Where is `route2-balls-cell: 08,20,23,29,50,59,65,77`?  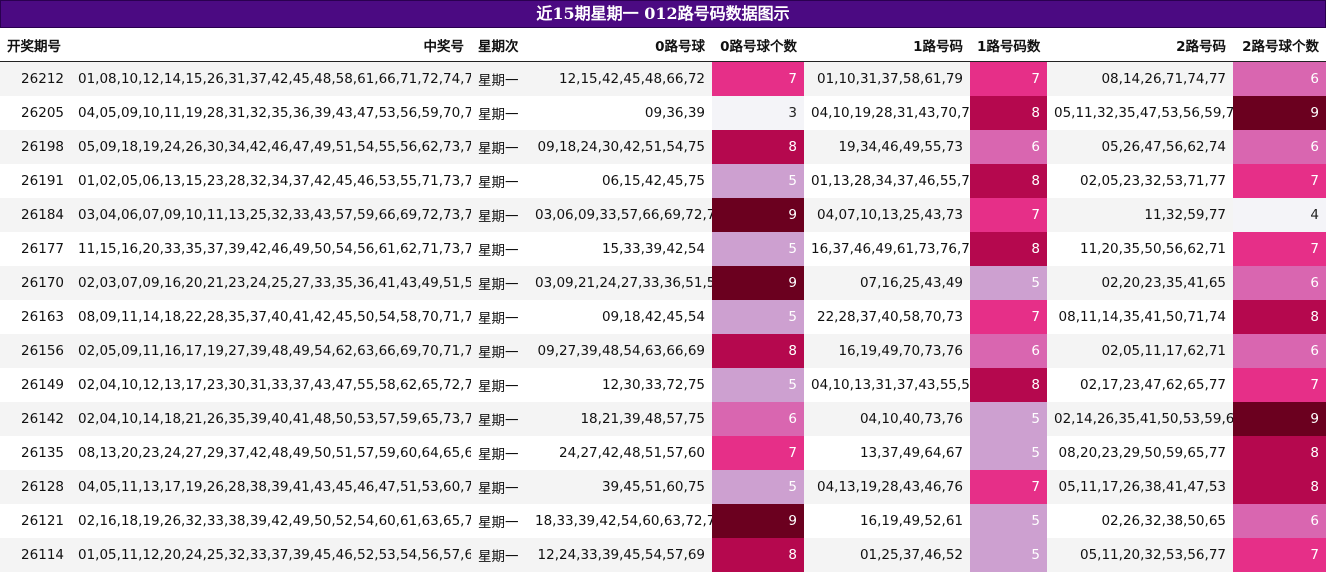 route2-balls-cell: 08,20,23,29,50,59,65,77 is located at coordinates (1140, 453).